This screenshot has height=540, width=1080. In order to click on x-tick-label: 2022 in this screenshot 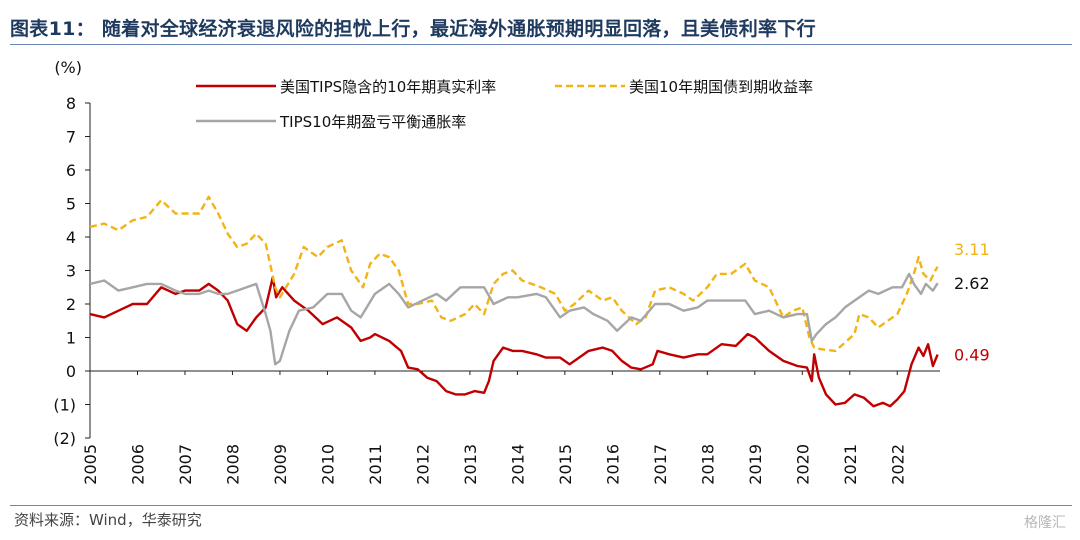, I will do `click(897, 464)`.